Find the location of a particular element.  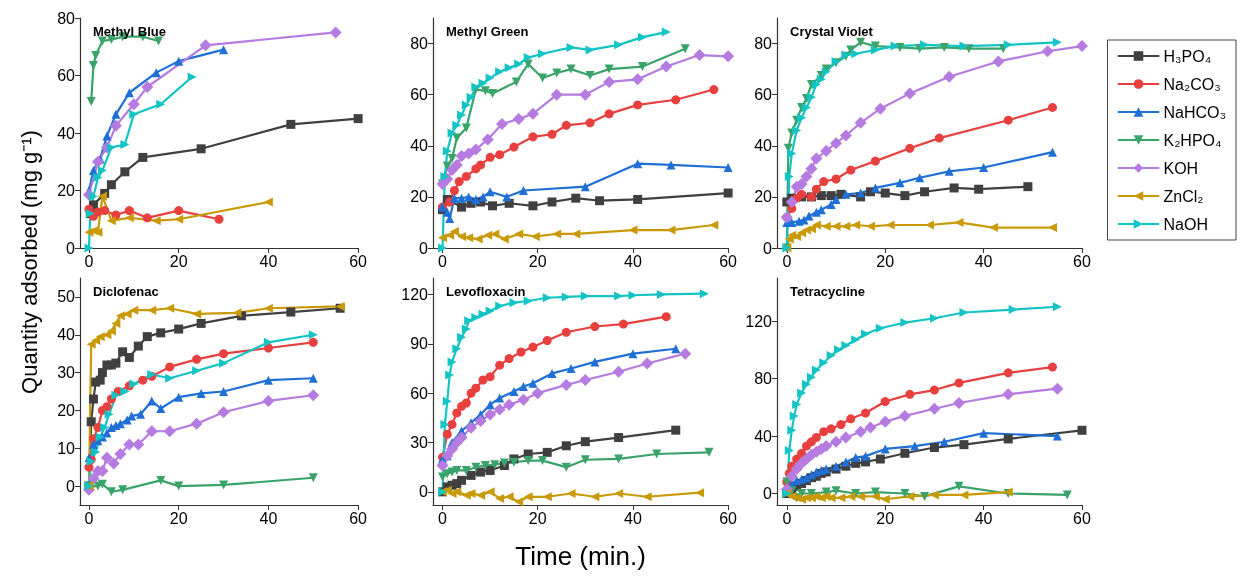

text: Crystal Violet is located at coordinates (832, 31).